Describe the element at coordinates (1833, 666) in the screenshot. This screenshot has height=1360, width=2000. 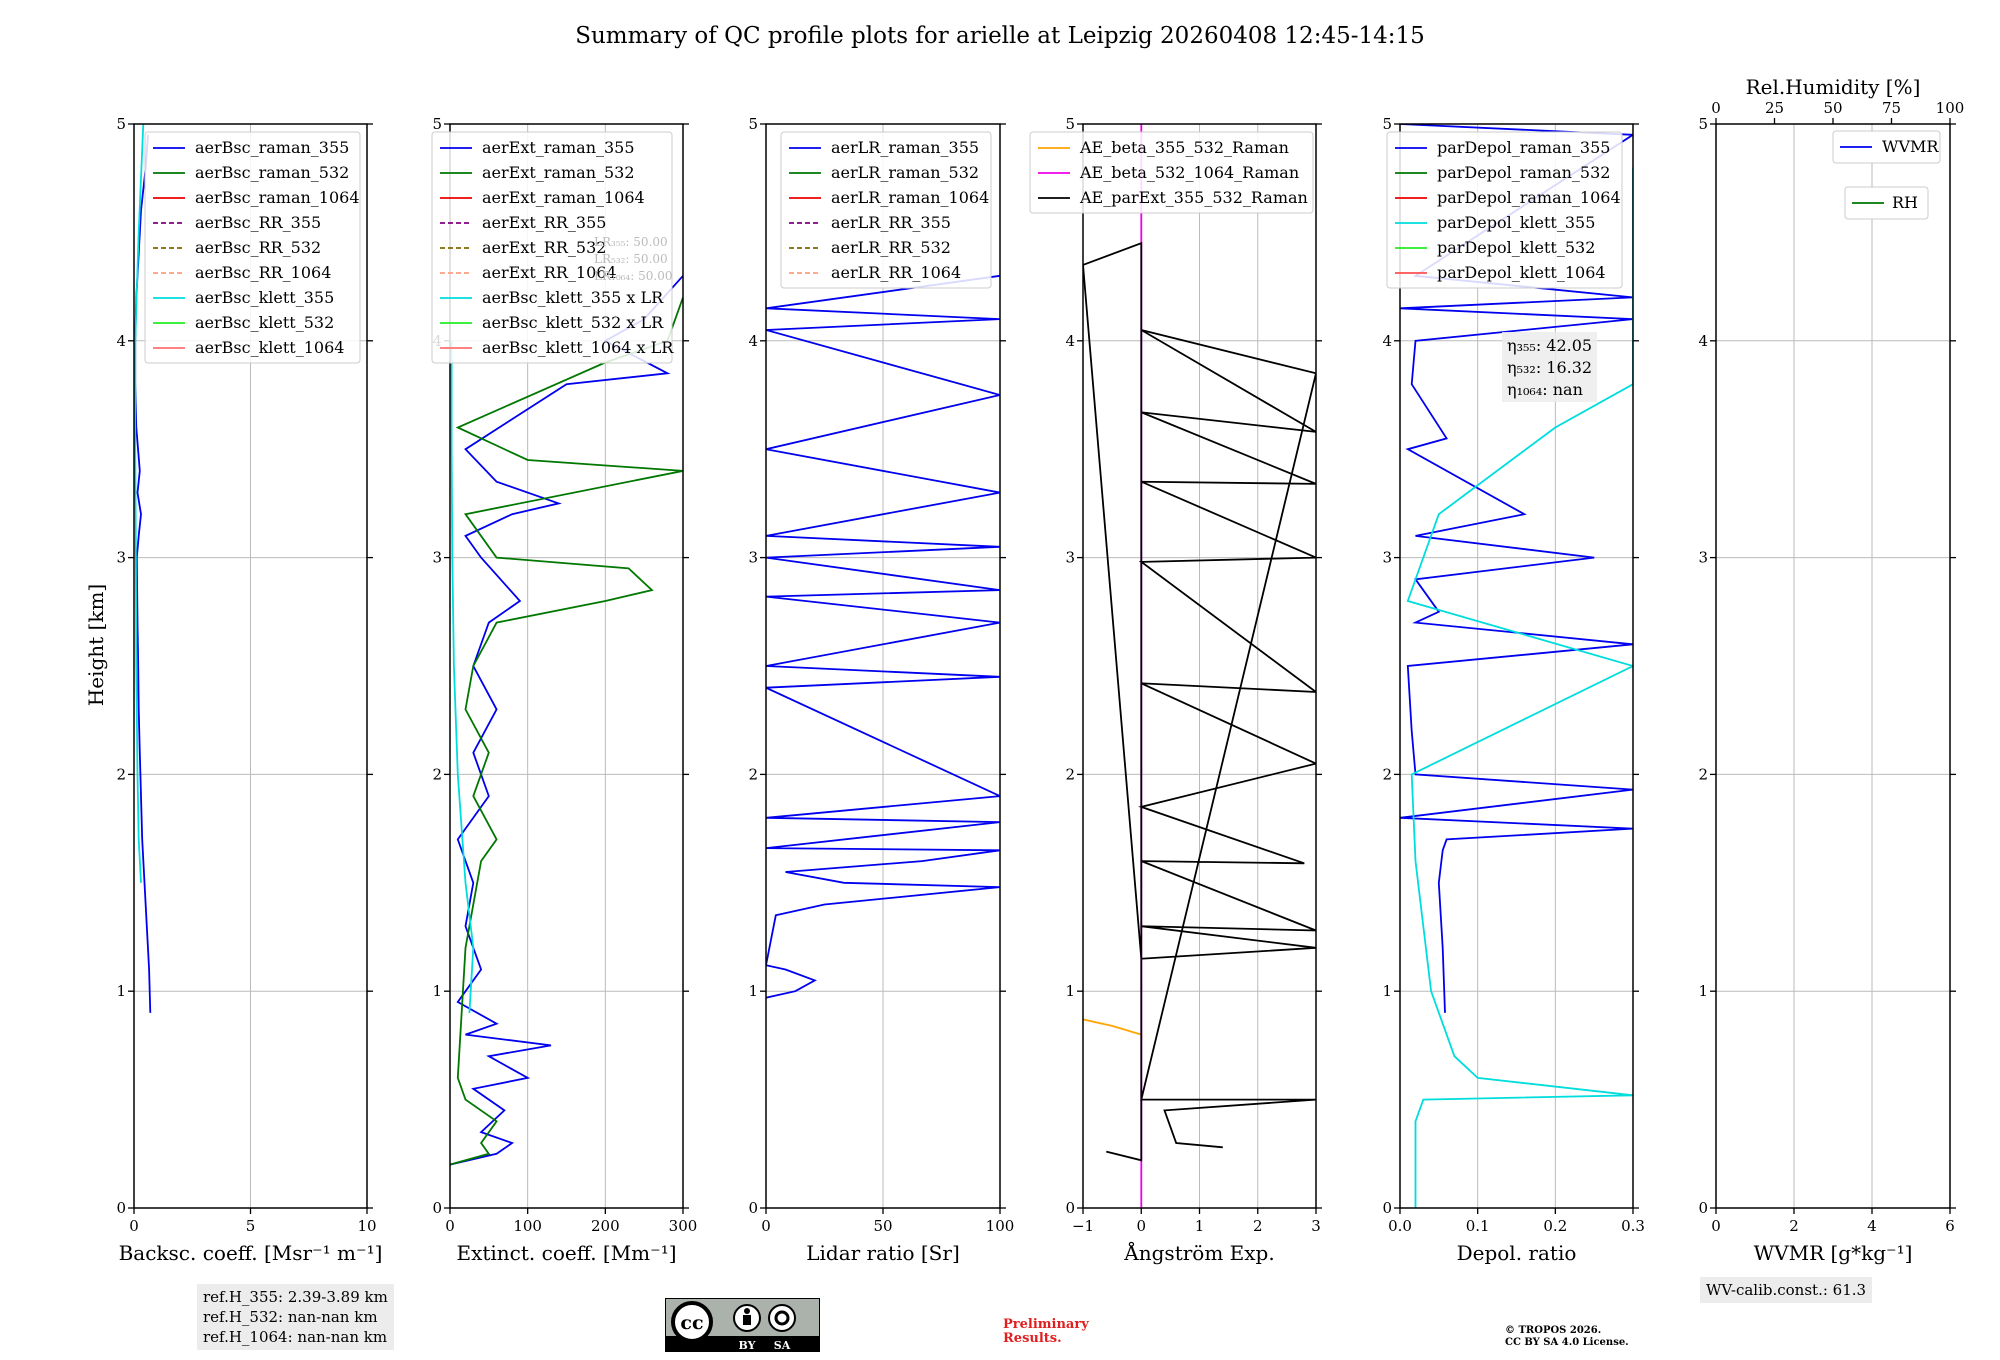
I see `axes-frame` at that location.